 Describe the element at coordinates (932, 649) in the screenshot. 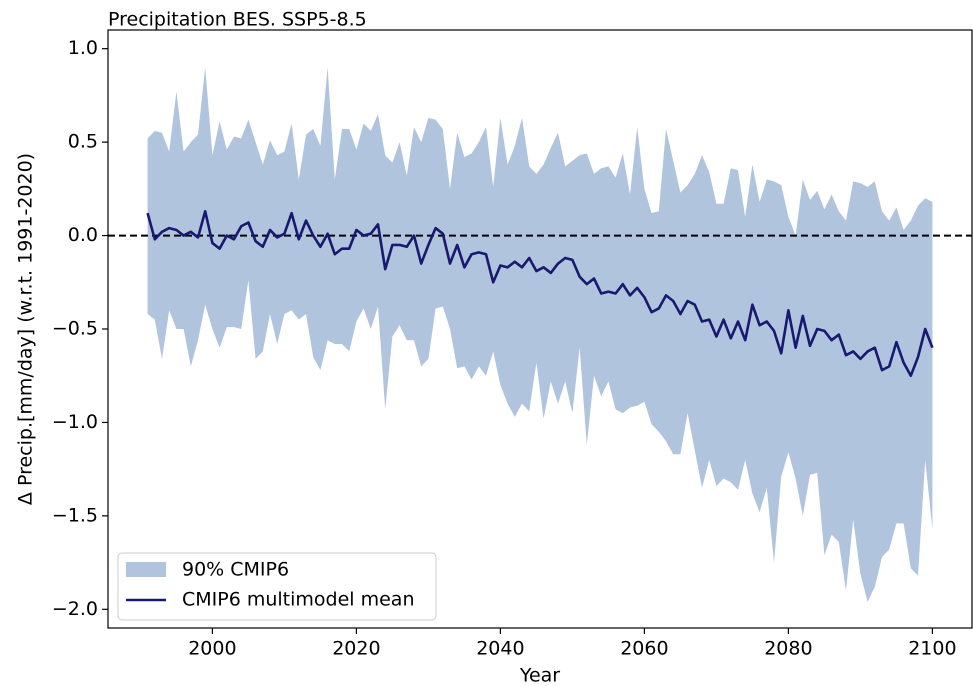

I see `x-tick-label: 2100` at that location.